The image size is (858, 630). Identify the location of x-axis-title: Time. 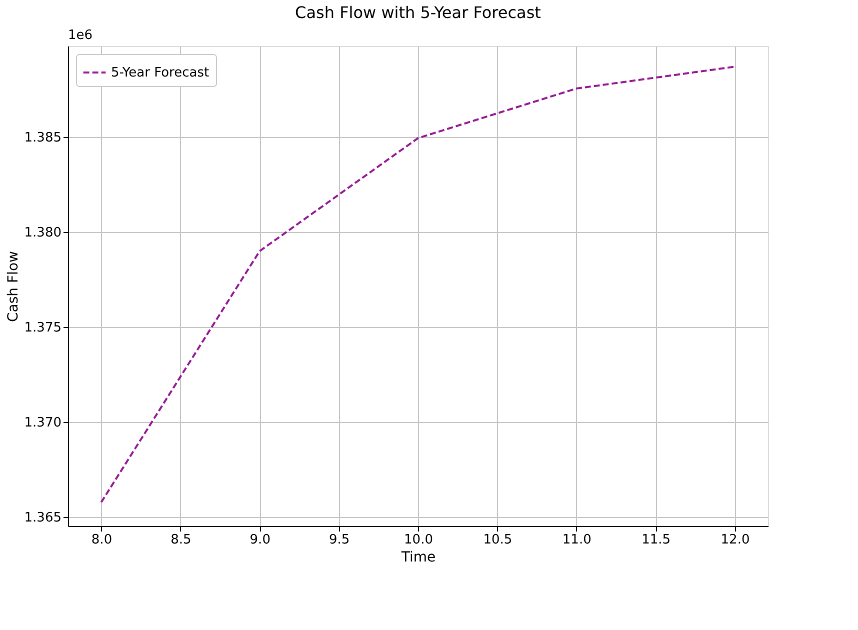
(418, 558).